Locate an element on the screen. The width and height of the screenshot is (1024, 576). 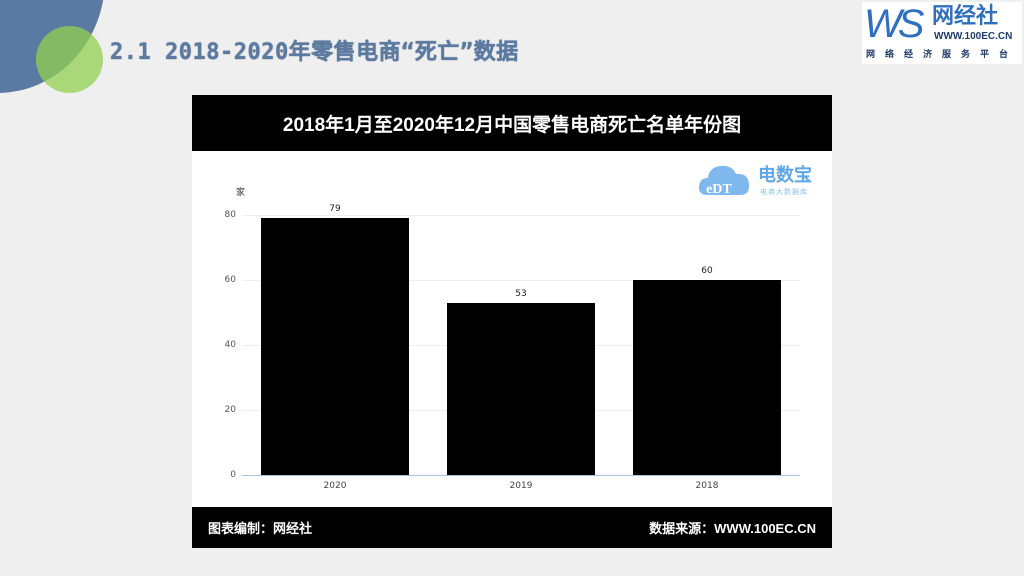
bar-2020 is located at coordinates (335, 346).